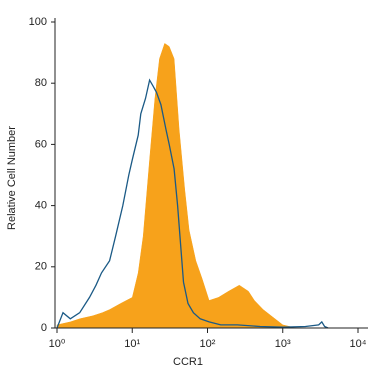 This screenshot has width=375, height=375. Describe the element at coordinates (41, 83) in the screenshot. I see `y-tick-label: 80` at that location.